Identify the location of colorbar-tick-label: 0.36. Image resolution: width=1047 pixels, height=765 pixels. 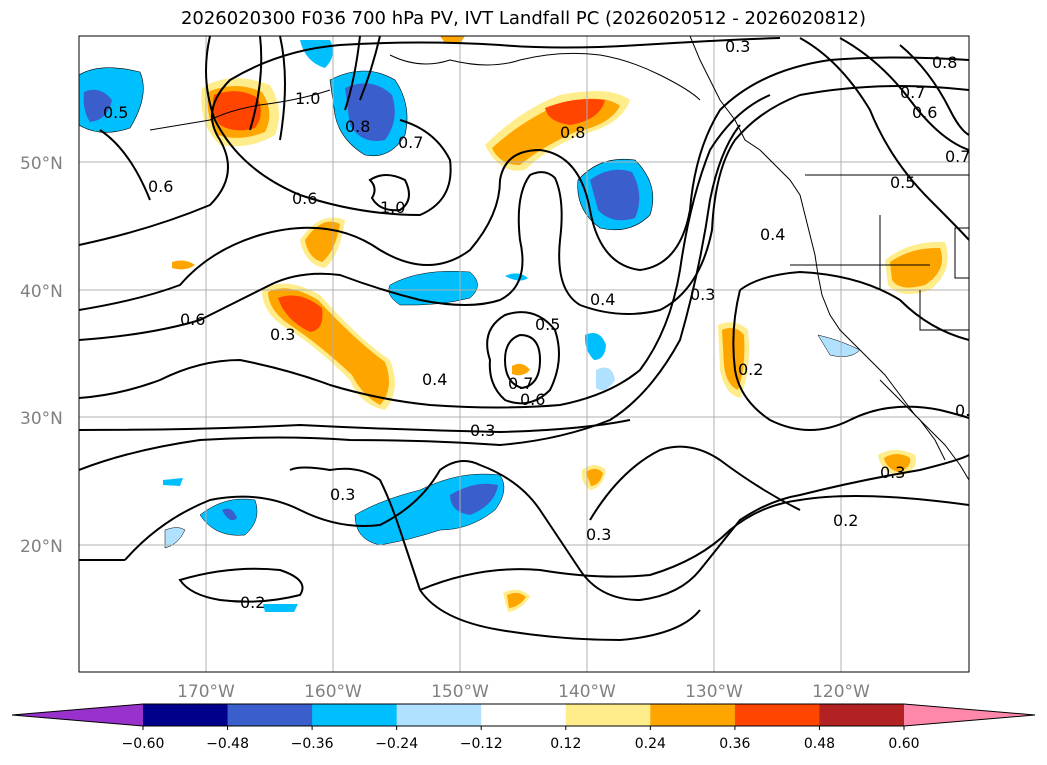
(734, 744).